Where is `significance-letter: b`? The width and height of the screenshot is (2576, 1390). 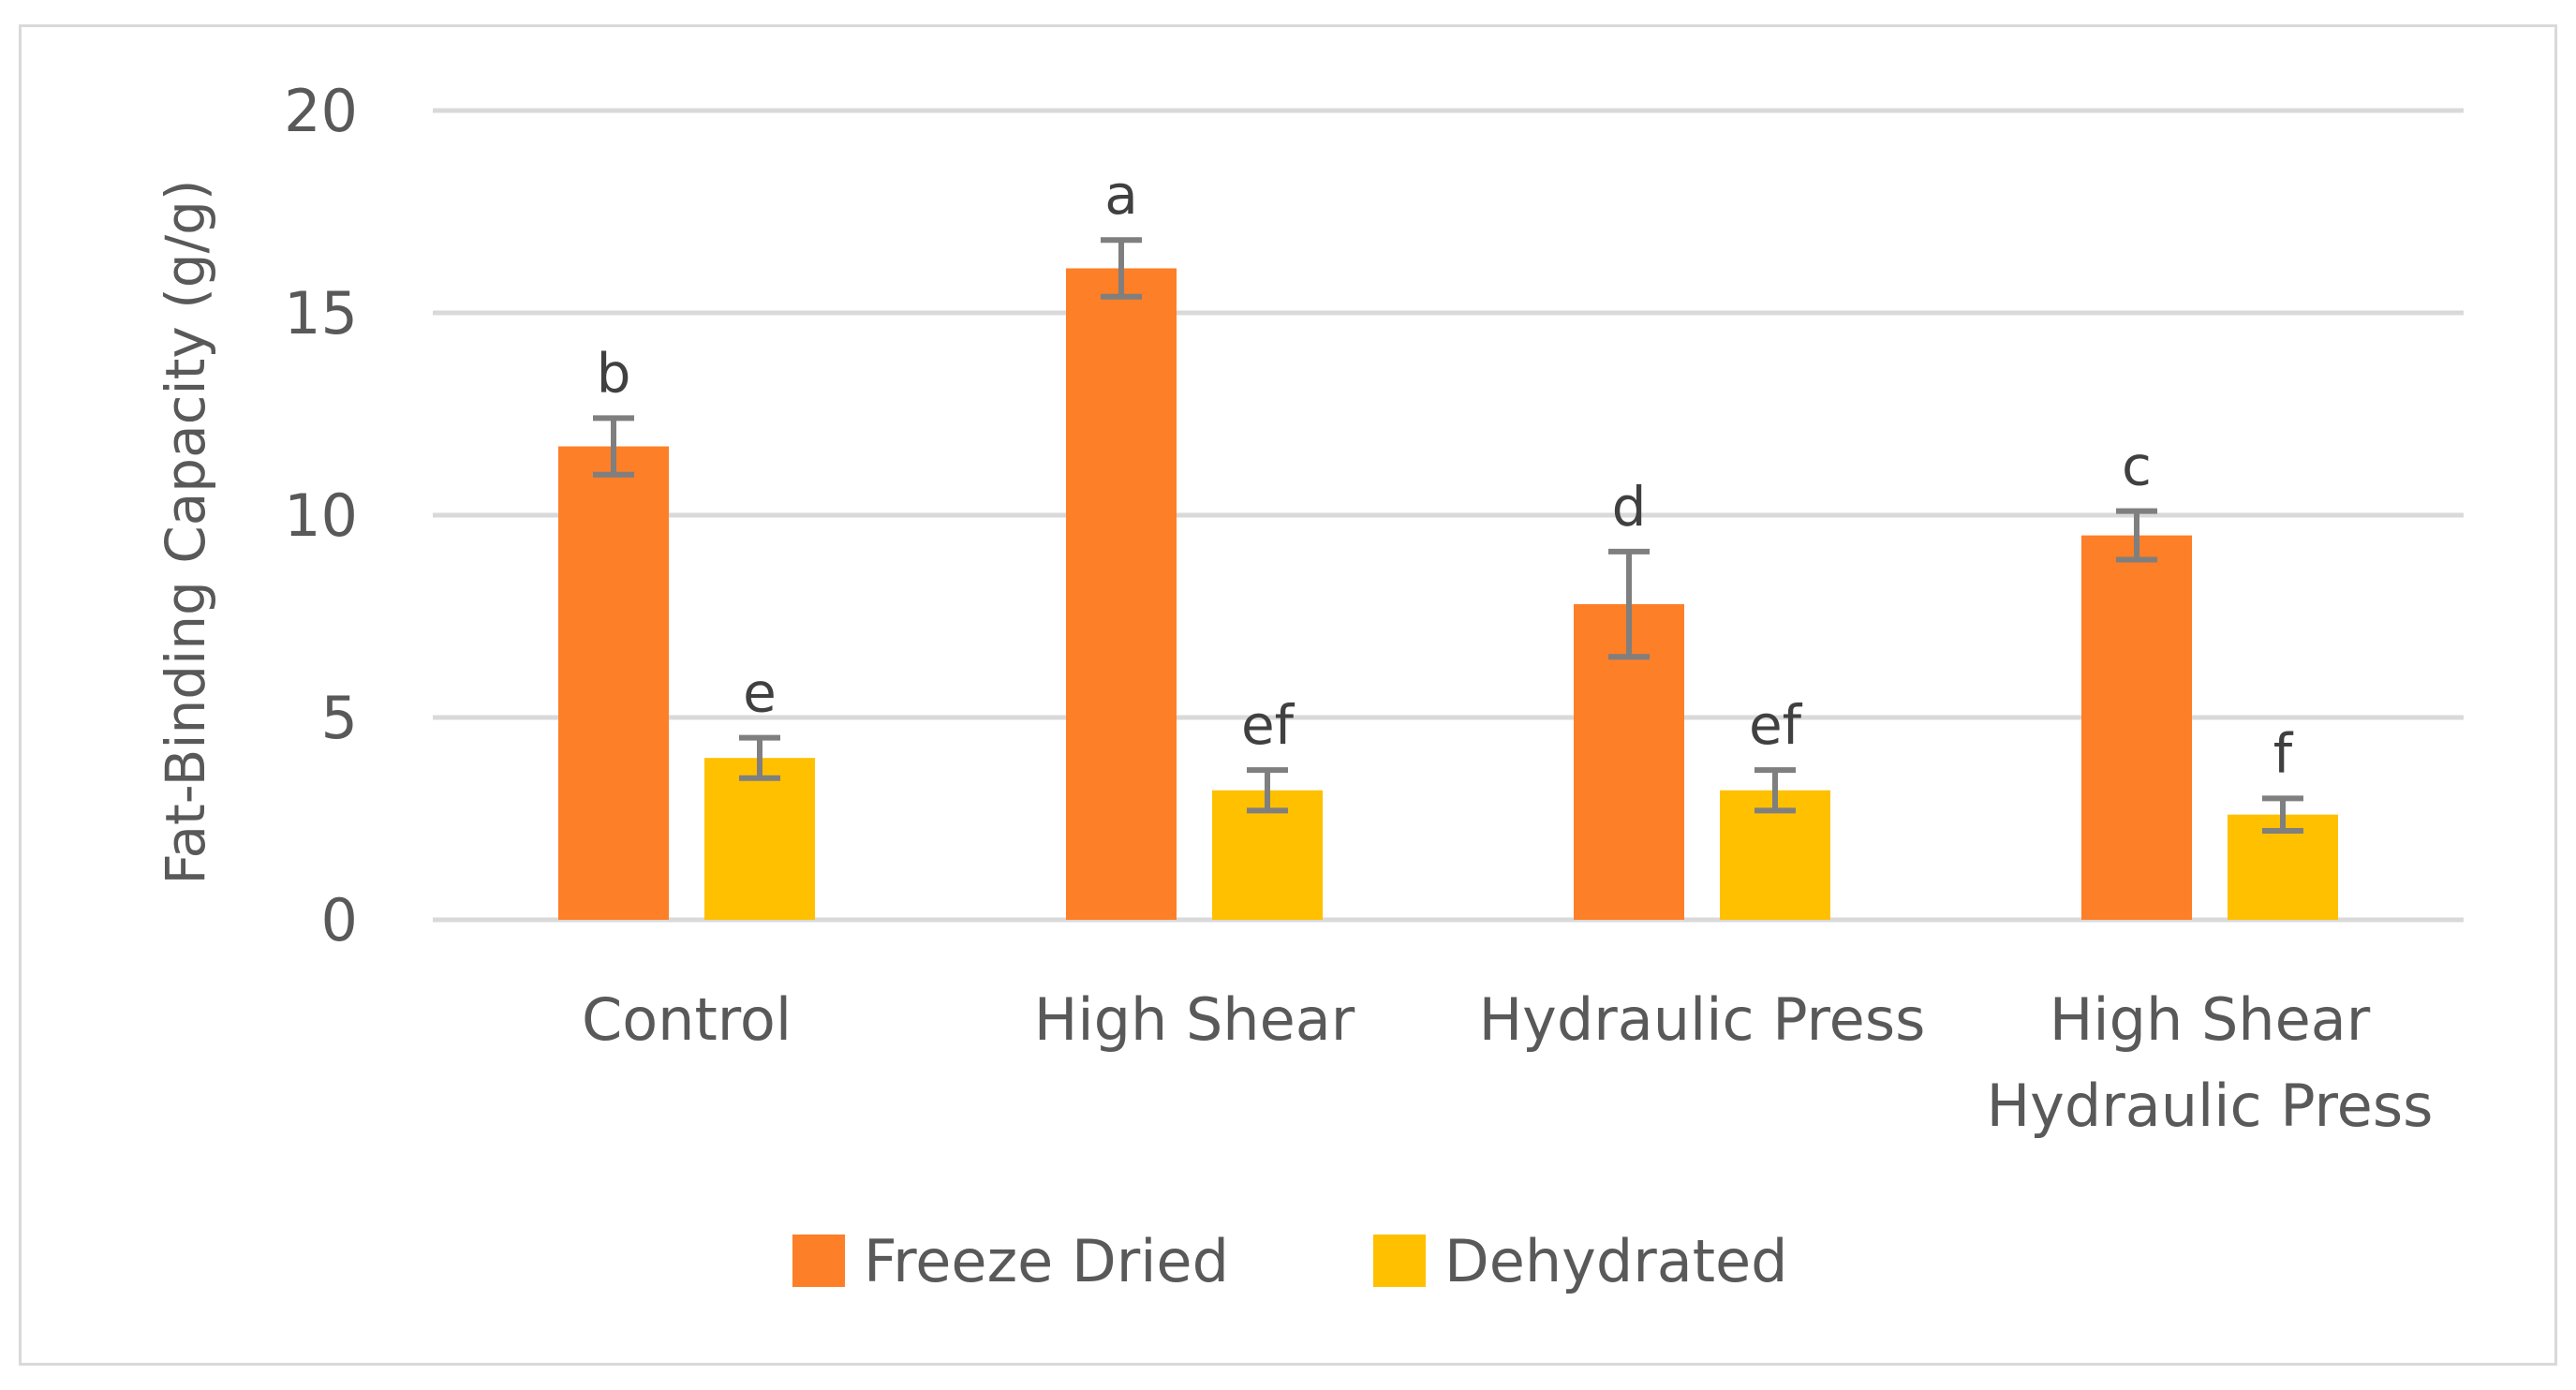 significance-letter: b is located at coordinates (614, 373).